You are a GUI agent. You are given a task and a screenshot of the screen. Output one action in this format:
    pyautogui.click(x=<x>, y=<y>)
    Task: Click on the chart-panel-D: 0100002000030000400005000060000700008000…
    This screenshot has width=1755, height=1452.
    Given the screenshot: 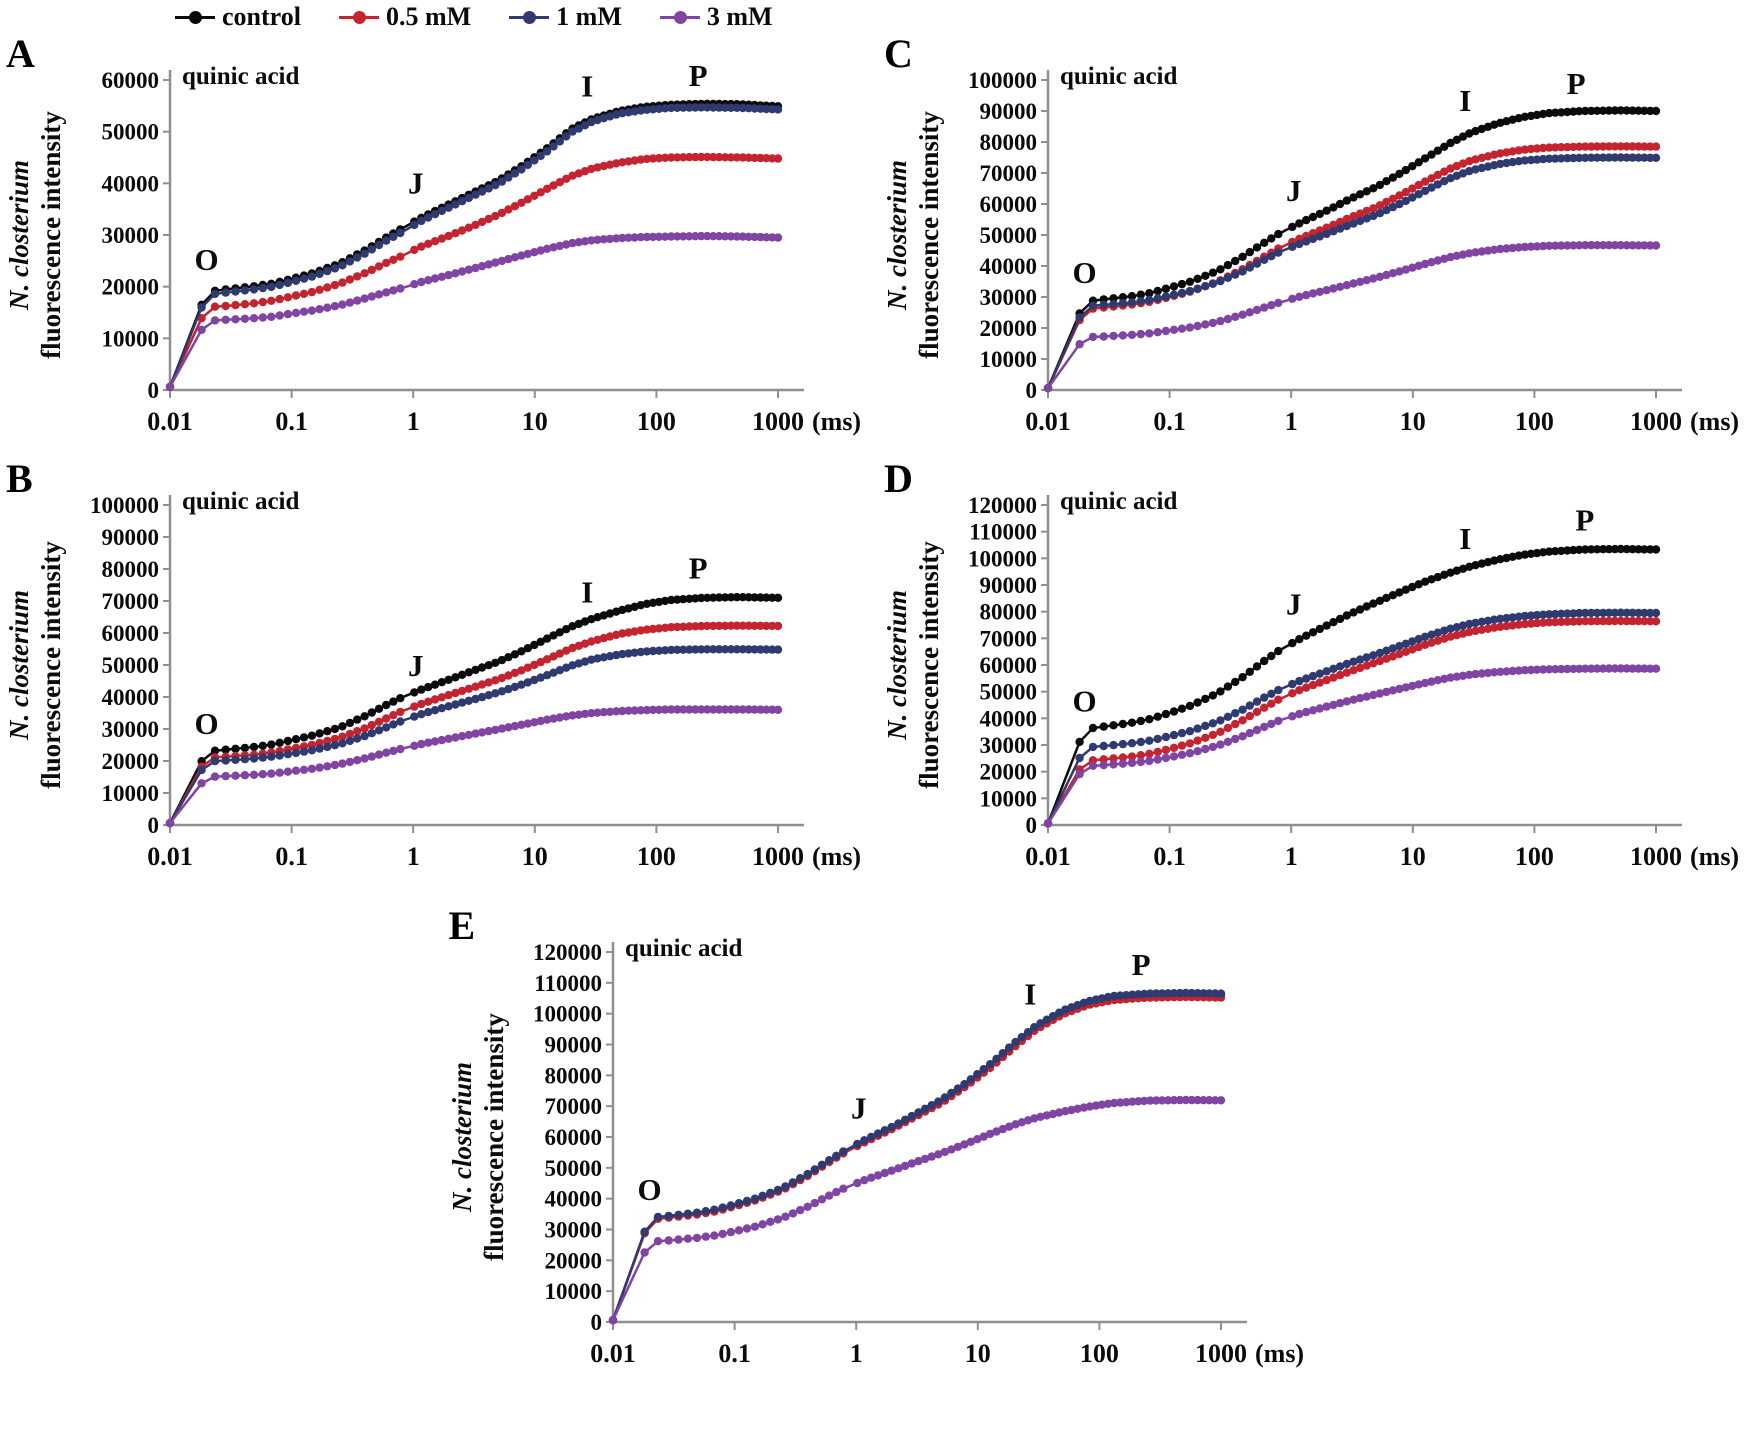 What is the action you would take?
    pyautogui.click(x=1310, y=679)
    